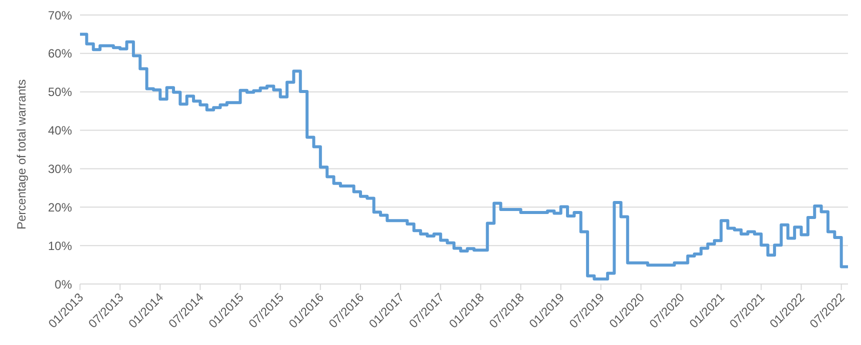  What do you see at coordinates (60, 131) in the screenshot?
I see `y-tick-label: 40%` at bounding box center [60, 131].